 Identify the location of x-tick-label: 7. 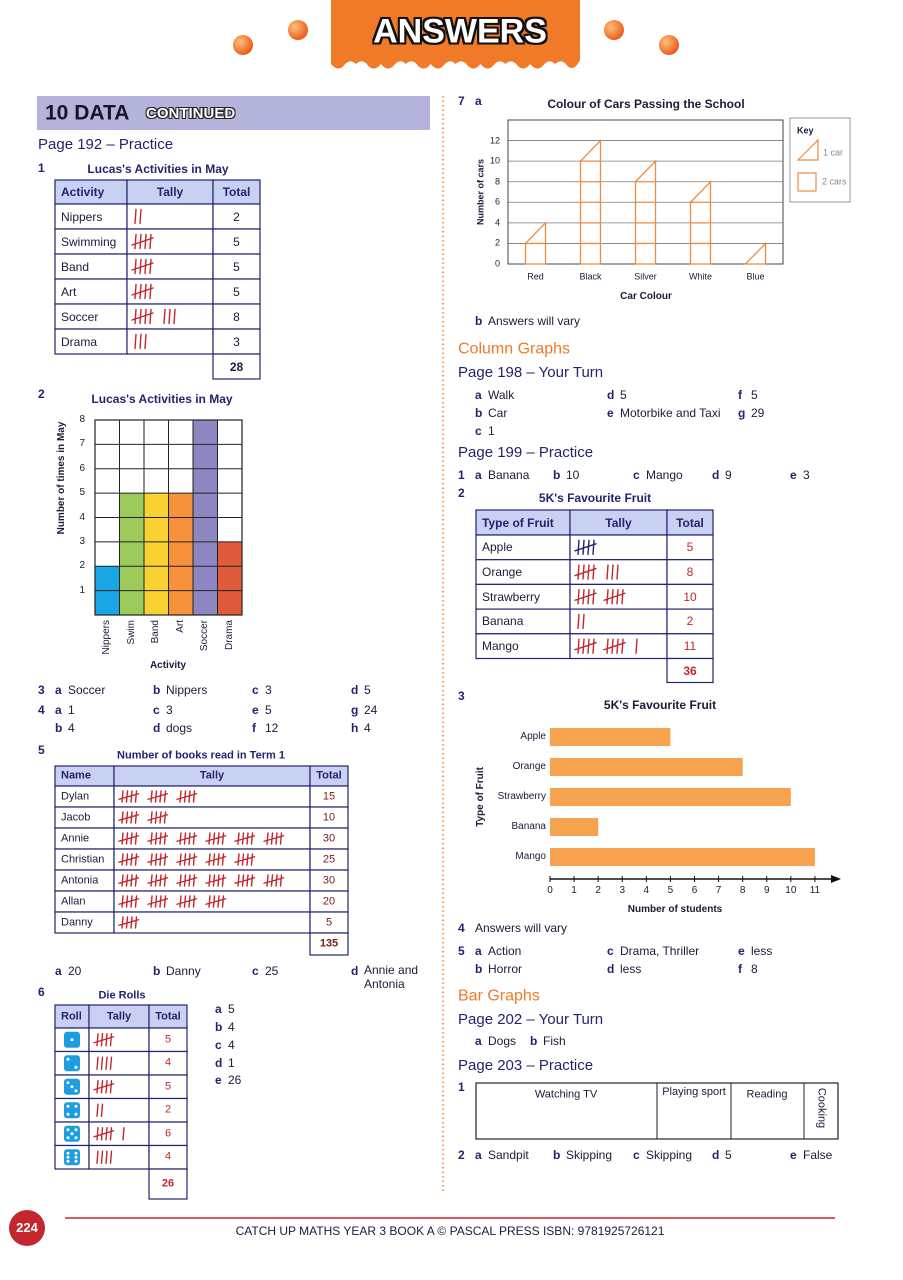
(718, 890).